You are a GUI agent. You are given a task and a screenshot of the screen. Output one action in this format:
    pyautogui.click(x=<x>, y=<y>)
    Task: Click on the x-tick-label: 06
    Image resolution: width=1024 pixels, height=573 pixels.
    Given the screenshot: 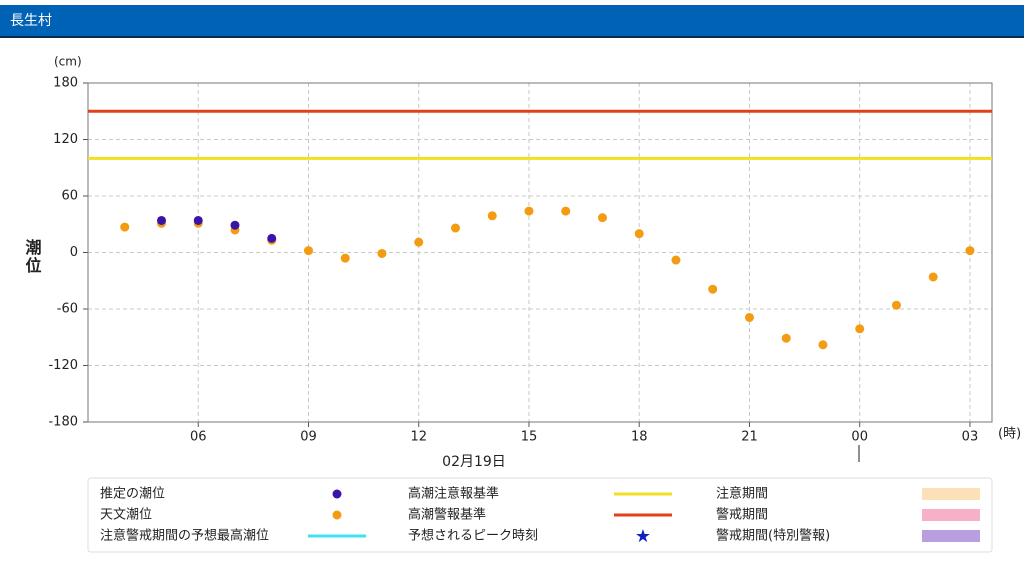 What is the action you would take?
    pyautogui.click(x=198, y=437)
    